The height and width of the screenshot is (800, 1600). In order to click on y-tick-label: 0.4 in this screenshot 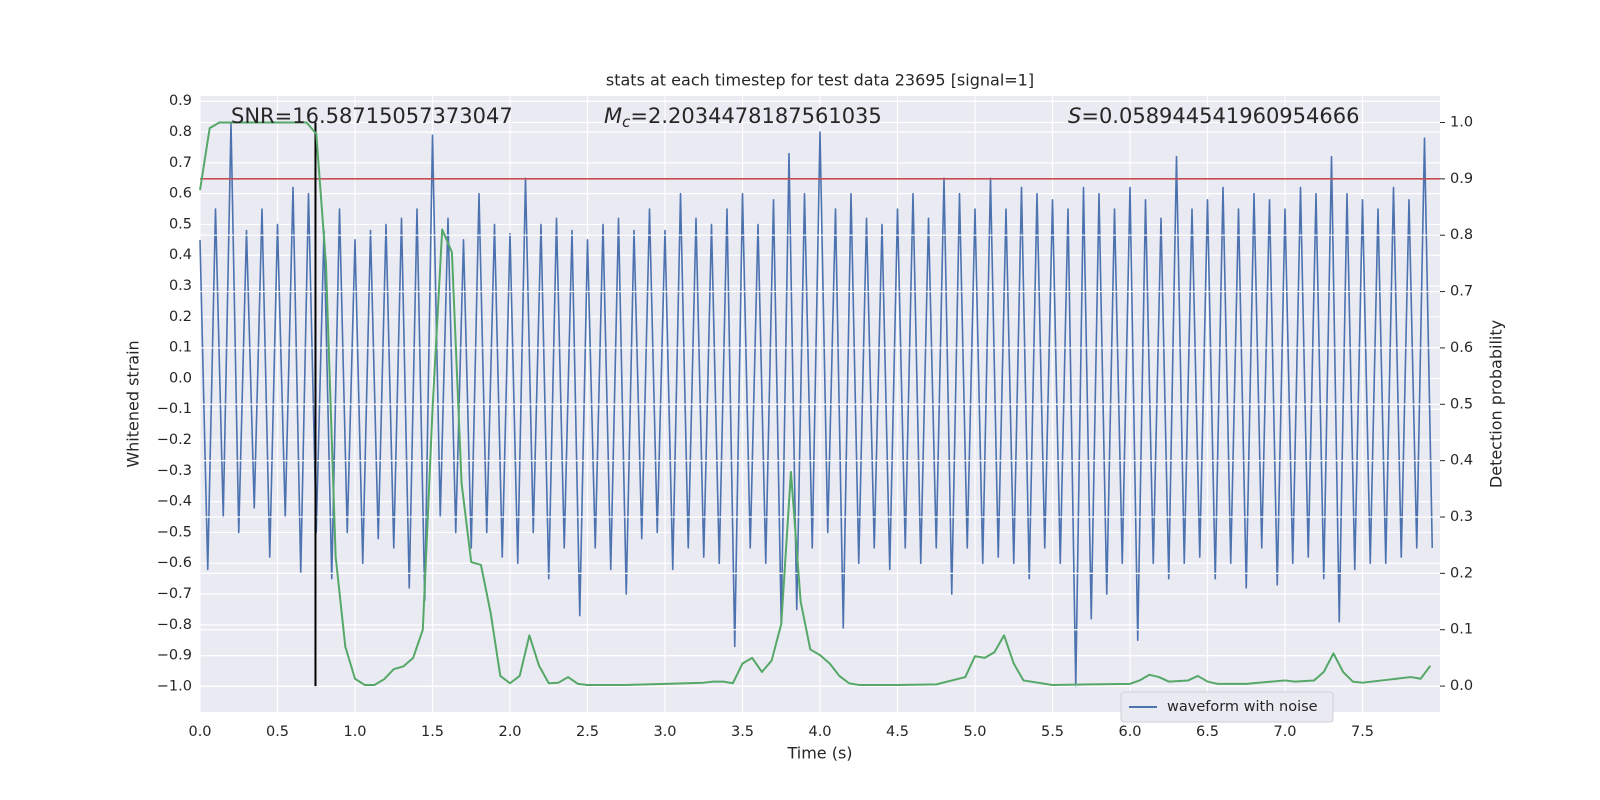, I will do `click(180, 255)`.